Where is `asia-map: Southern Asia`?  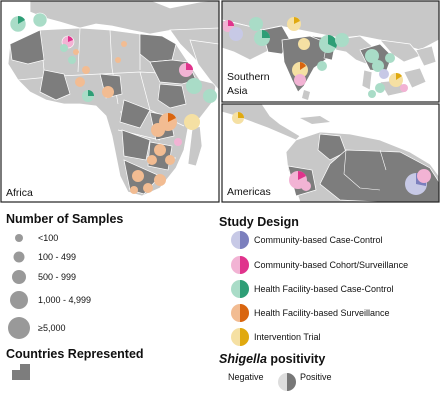 asia-map: Southern Asia is located at coordinates (330, 50).